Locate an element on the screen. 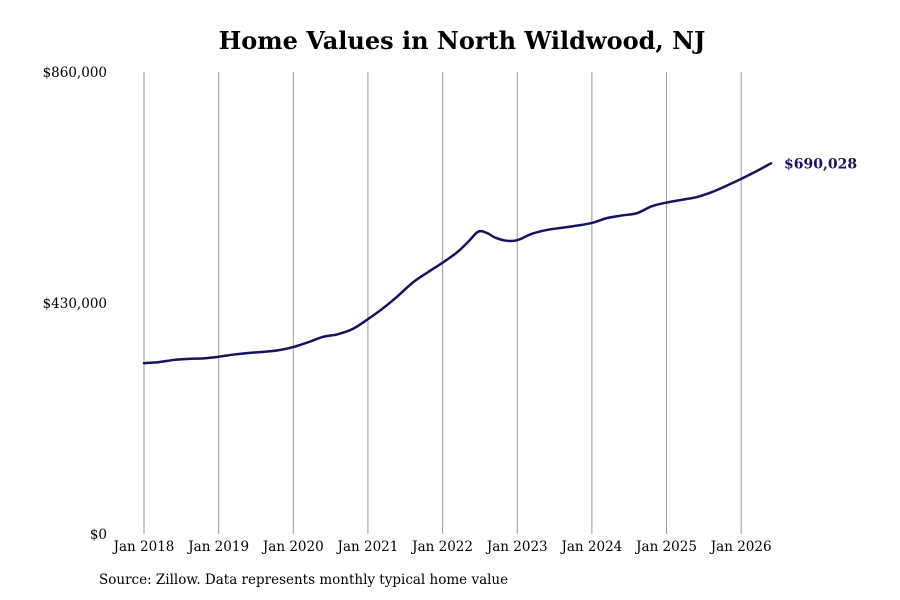  x-tick-label: Jan 2021 is located at coordinates (367, 547).